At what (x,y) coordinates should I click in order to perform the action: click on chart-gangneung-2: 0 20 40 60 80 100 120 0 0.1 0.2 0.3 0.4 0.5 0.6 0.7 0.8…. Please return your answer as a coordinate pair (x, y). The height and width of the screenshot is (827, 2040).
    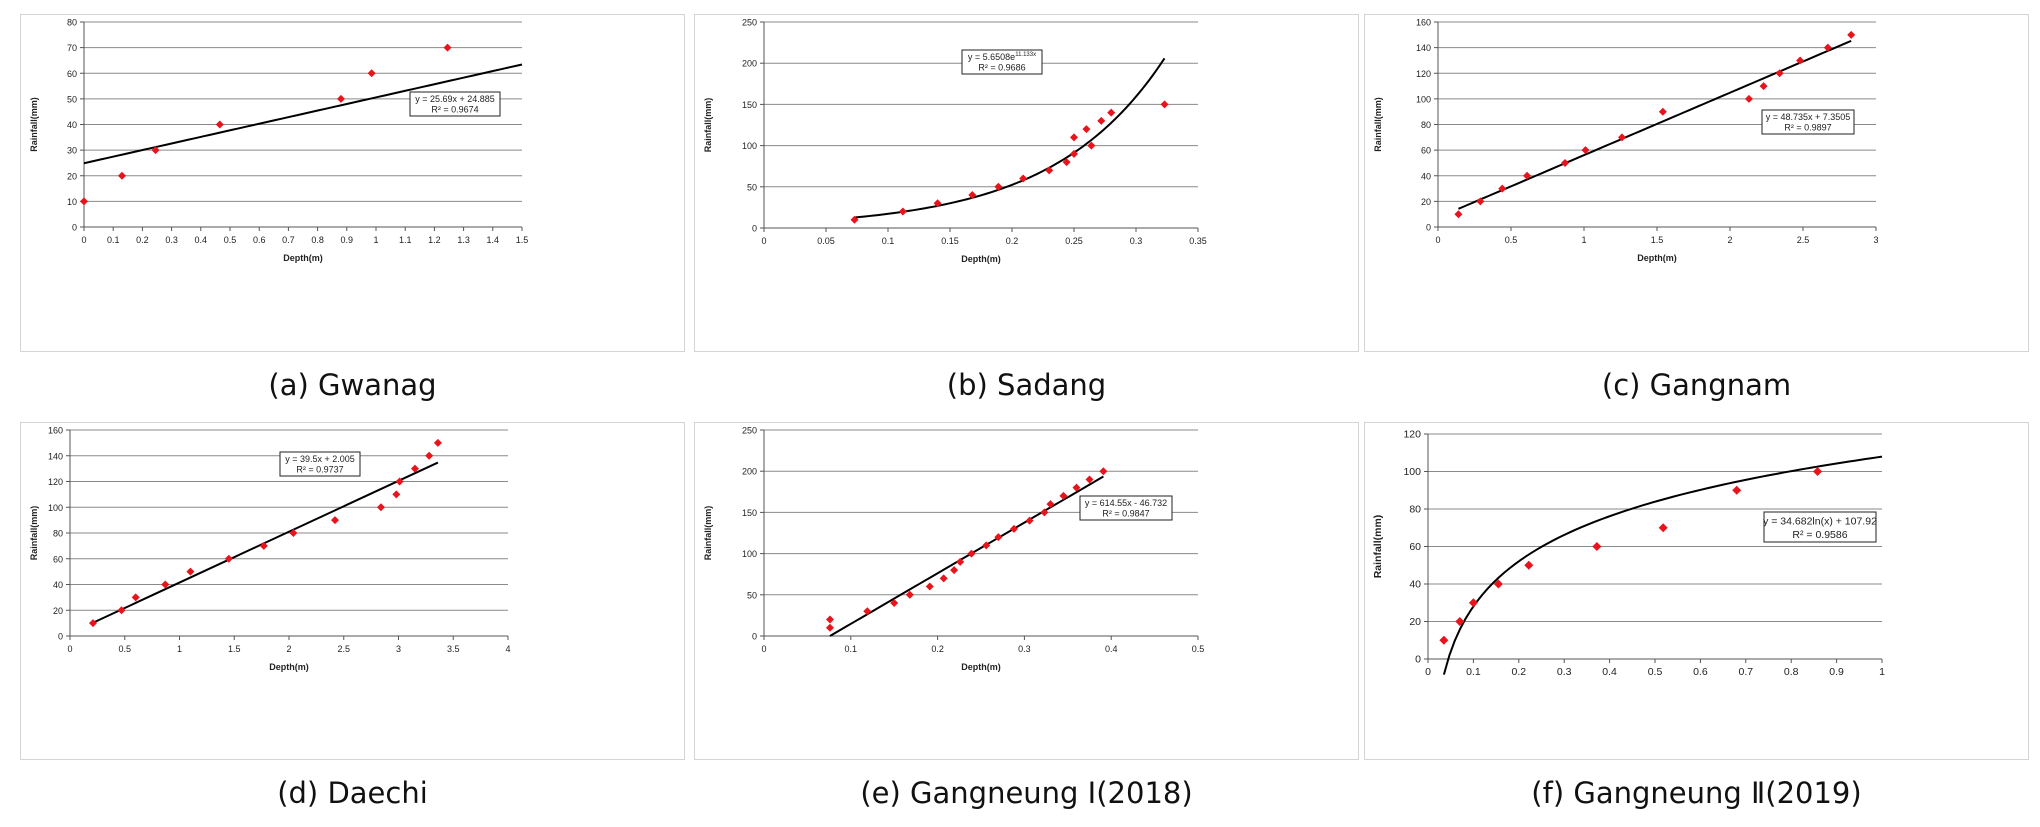
    Looking at the image, I should click on (1696, 591).